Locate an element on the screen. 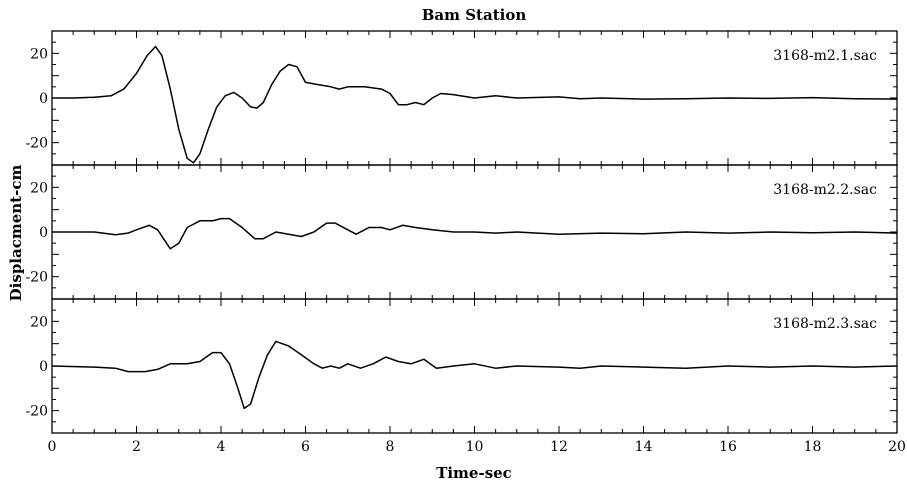  trace-name-label: 3168-m2.1.sac is located at coordinates (825, 56).